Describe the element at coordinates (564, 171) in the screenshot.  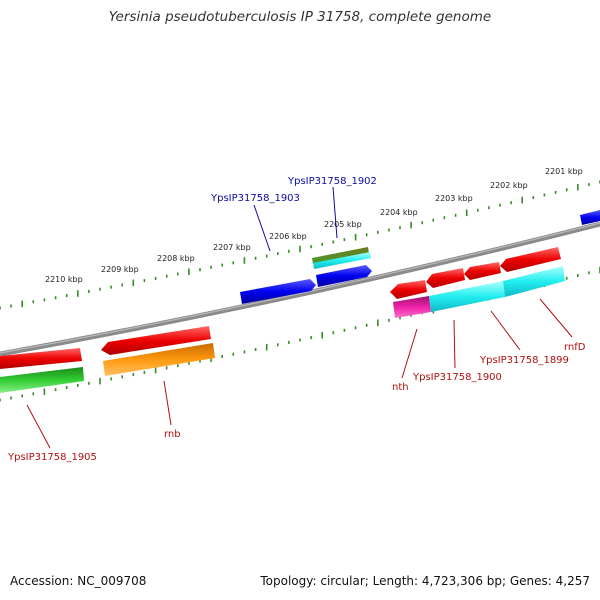
I see `ruler-label: 2201 kbp` at that location.